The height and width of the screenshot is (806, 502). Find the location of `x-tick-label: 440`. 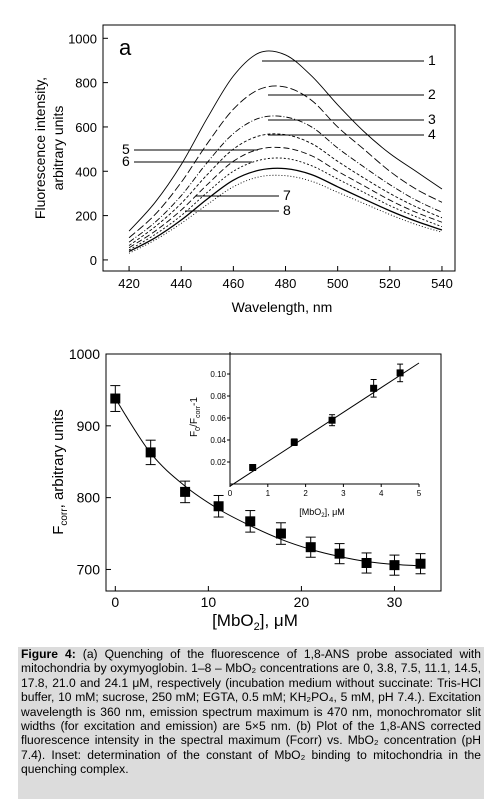

x-tick-label: 440 is located at coordinates (181, 283).